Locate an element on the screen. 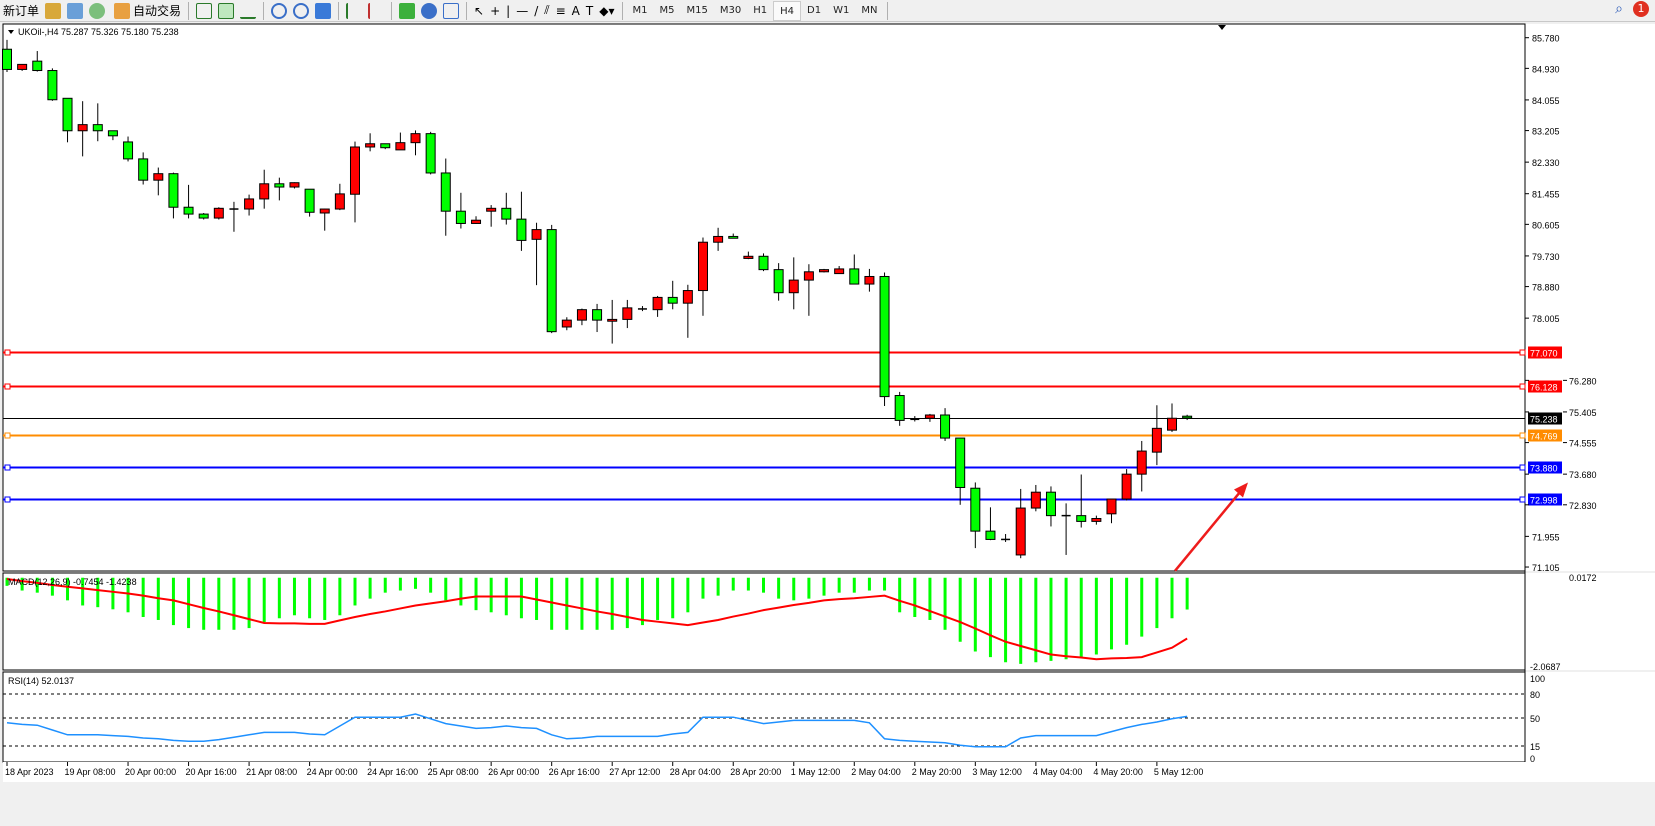 The width and height of the screenshot is (1655, 826). timeframe-d1: D1 is located at coordinates (814, 10).